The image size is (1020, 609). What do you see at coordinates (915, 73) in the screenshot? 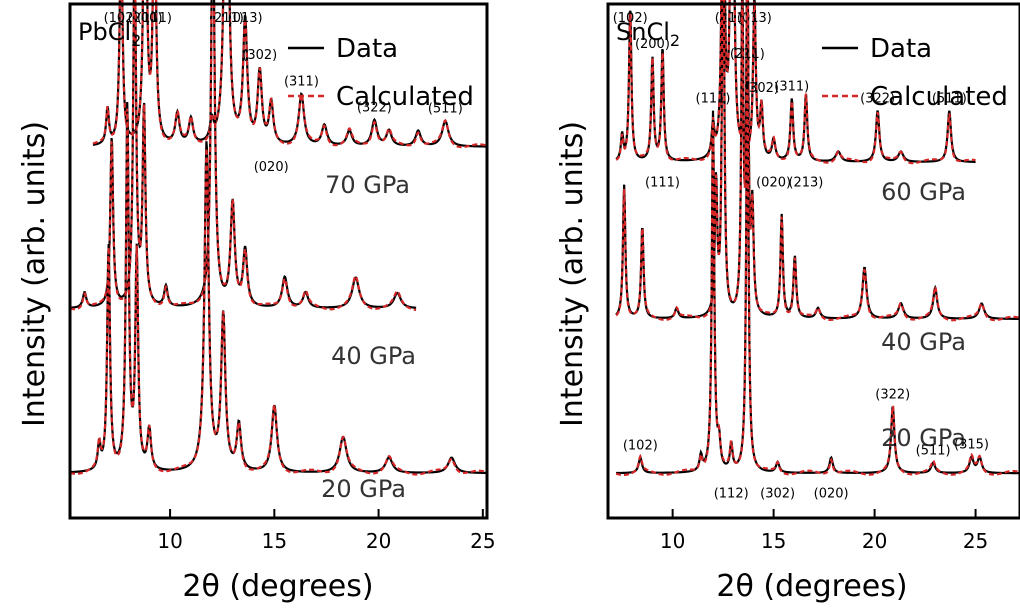
I see `legend-sncl2: Data Calculated` at bounding box center [915, 73].